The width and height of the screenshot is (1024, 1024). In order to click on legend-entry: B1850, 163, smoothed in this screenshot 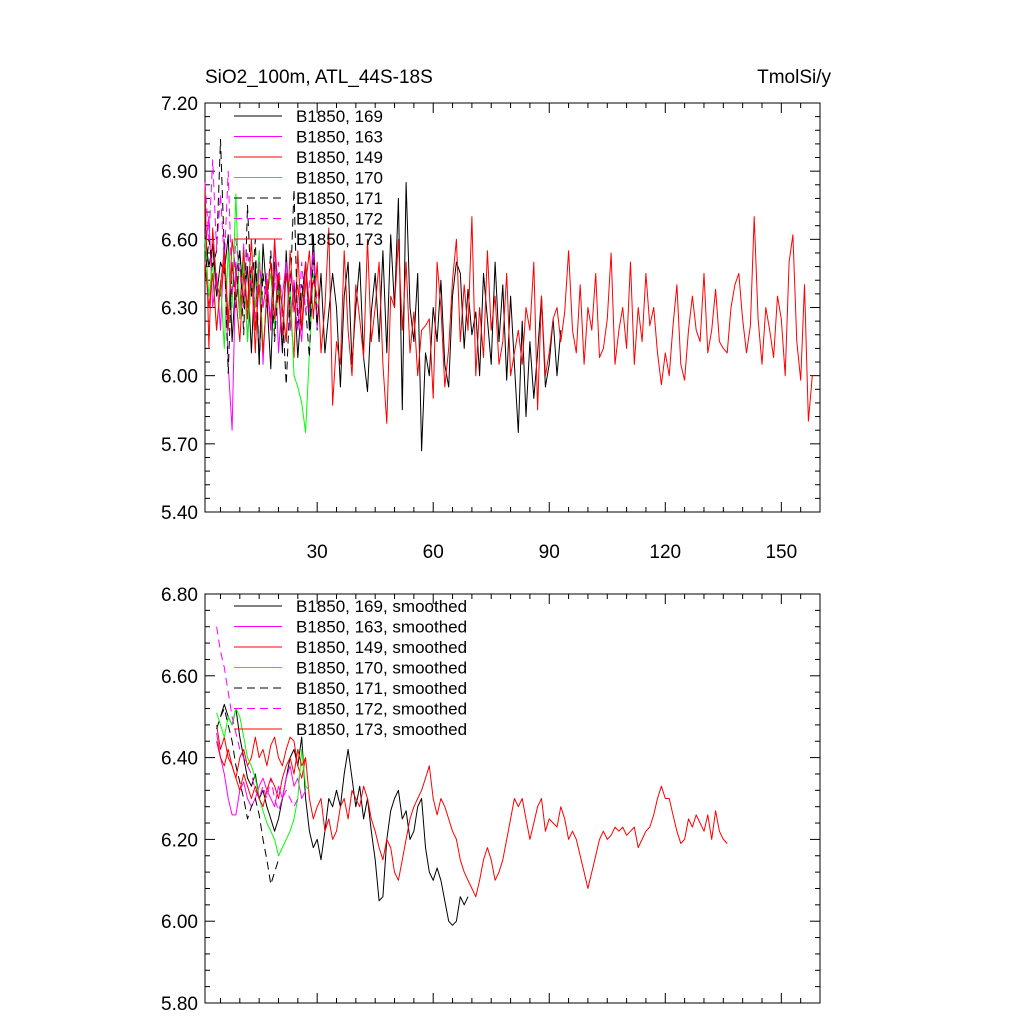, I will do `click(381, 627)`.